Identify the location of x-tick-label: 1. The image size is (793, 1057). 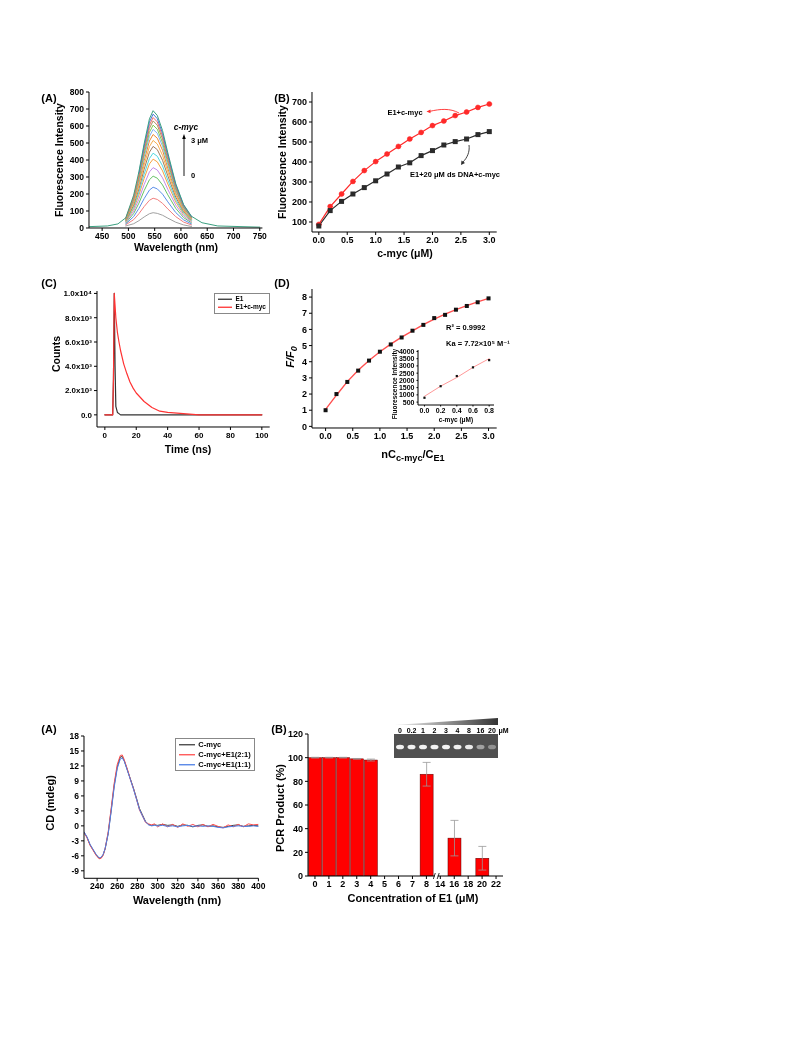
(329, 884).